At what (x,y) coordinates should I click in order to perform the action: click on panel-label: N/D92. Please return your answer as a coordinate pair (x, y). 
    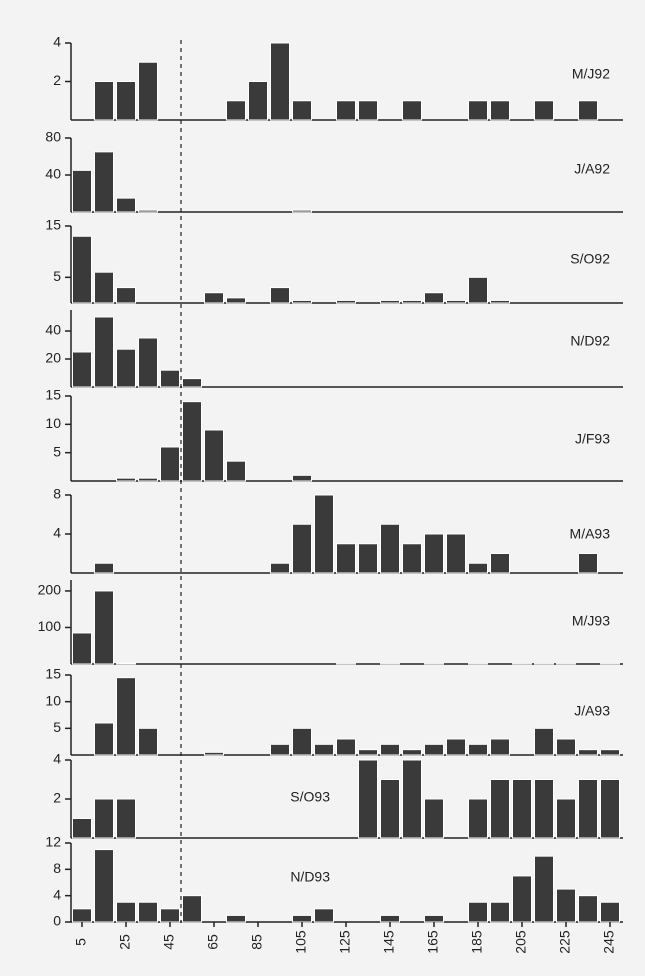
    Looking at the image, I should click on (590, 341).